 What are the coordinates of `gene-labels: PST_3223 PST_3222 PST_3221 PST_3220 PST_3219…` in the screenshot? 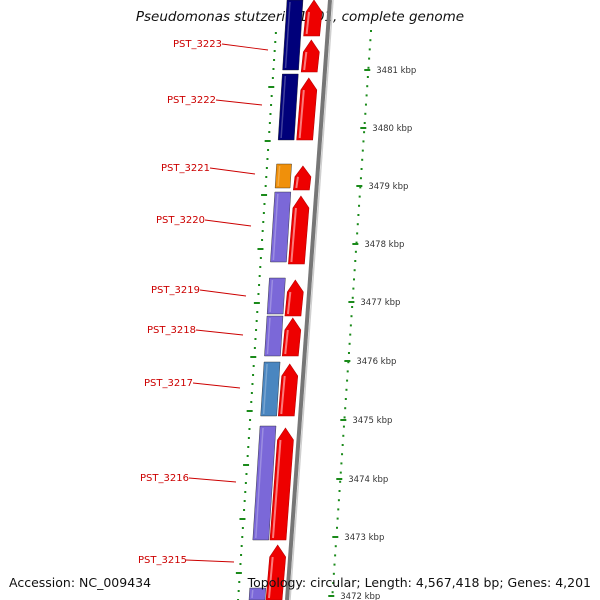 It's located at (180, 302).